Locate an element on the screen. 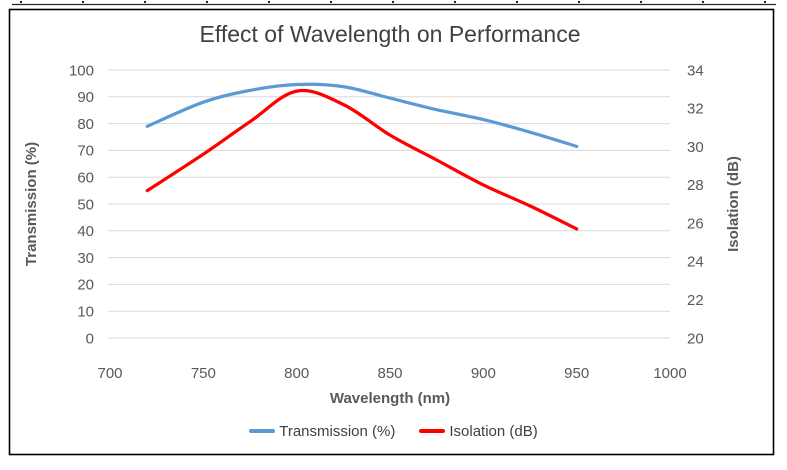  x-tick-label: 900 is located at coordinates (483, 373).